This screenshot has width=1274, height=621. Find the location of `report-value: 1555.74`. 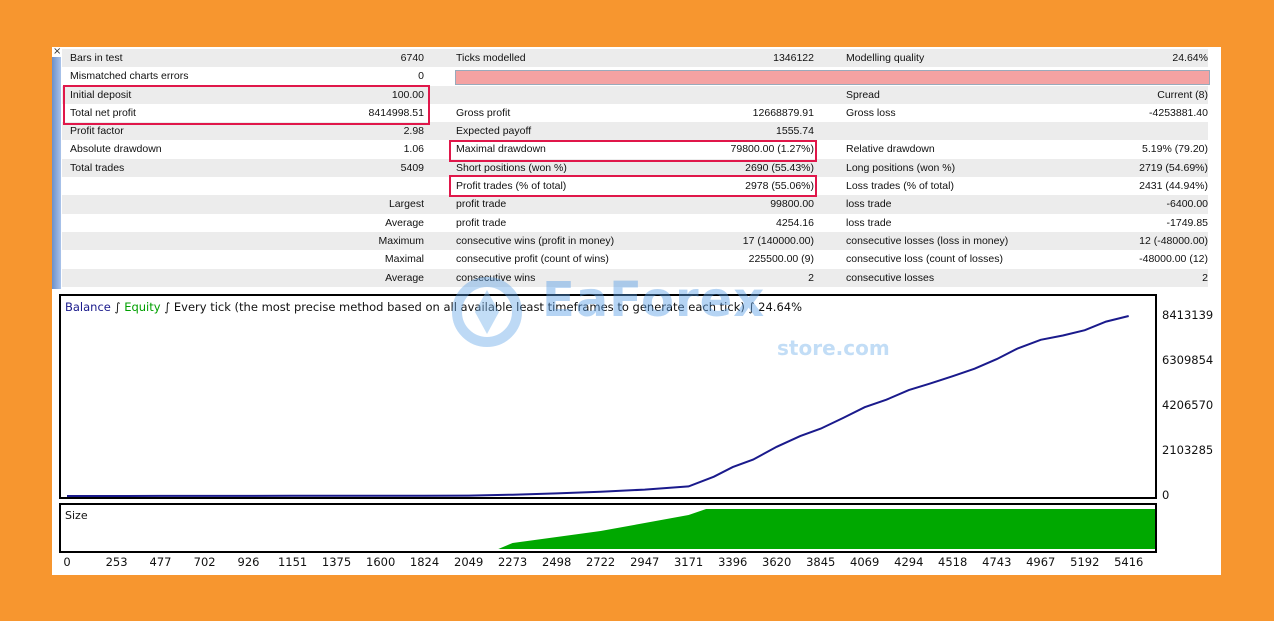

report-value: 1555.74 is located at coordinates (795, 131).